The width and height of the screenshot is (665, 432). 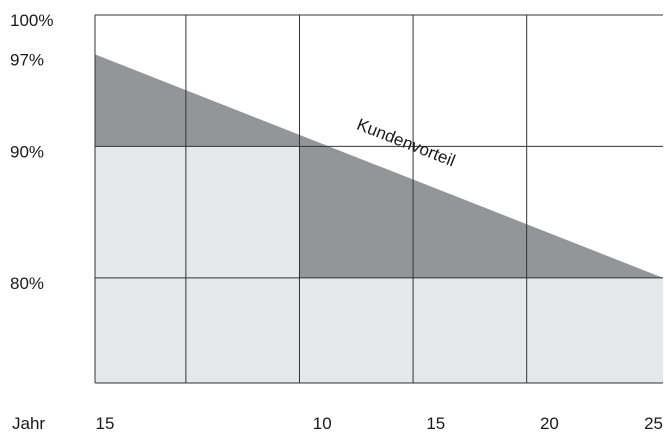 I want to click on y-tick-label: 100%, so click(x=31, y=20).